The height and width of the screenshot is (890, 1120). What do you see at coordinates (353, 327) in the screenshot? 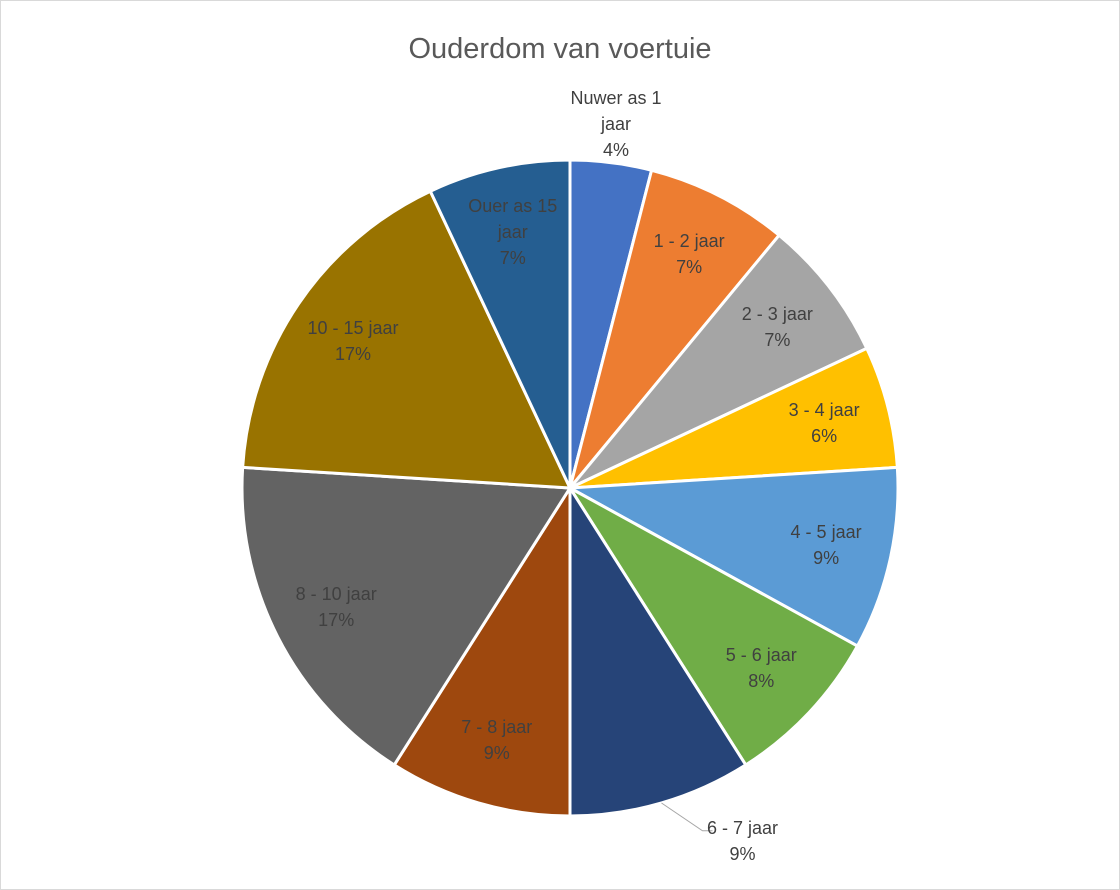
I see `slice-name: 10 - 15 jaar` at bounding box center [353, 327].